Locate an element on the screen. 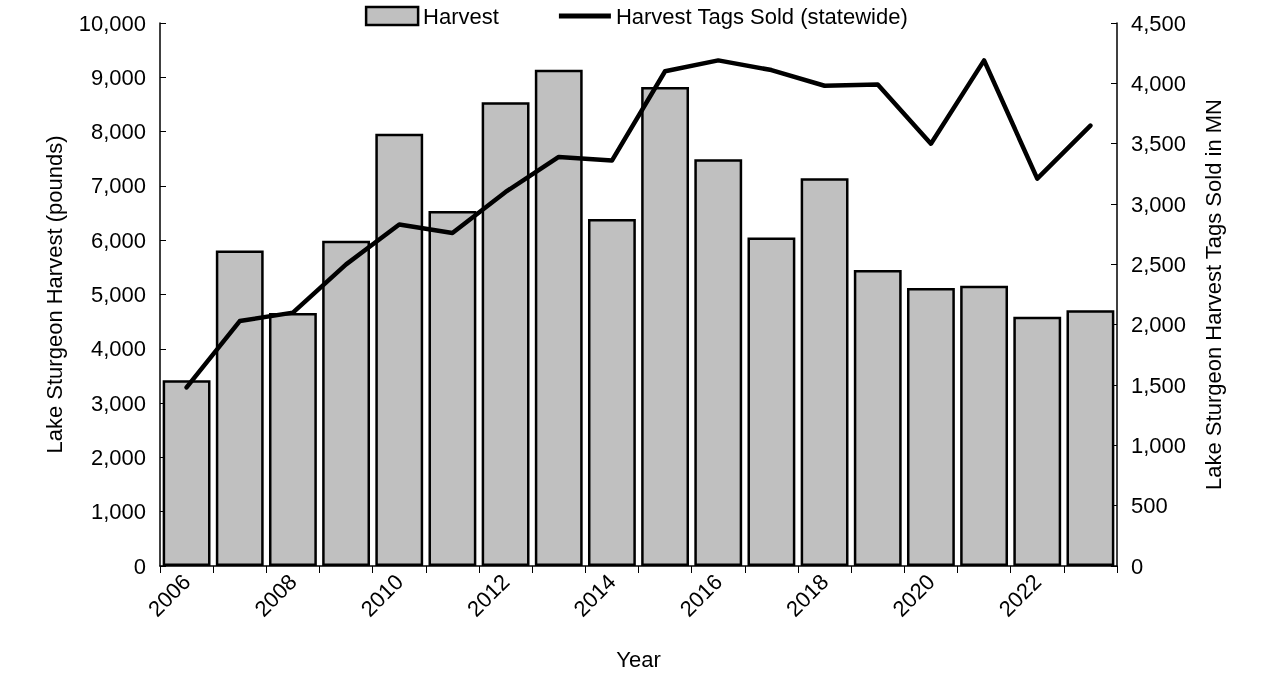 The width and height of the screenshot is (1273, 675). y-tick-label: 1,000 is located at coordinates (118, 512).